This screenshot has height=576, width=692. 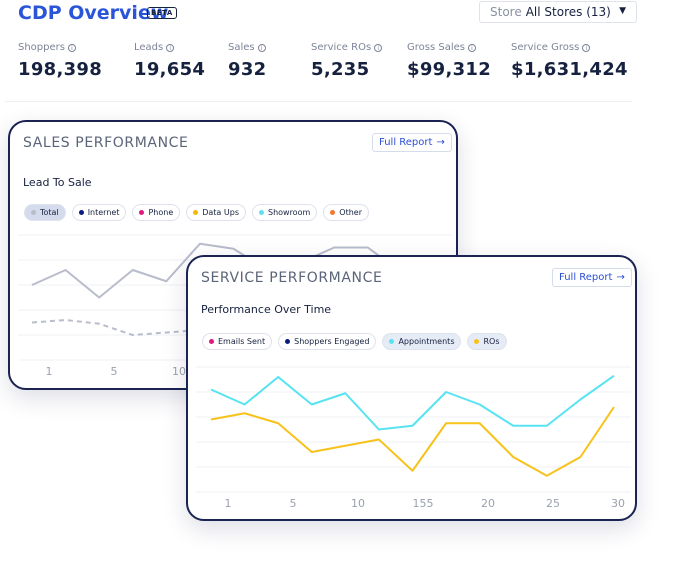 I want to click on x-tick-label: 155, so click(x=423, y=503).